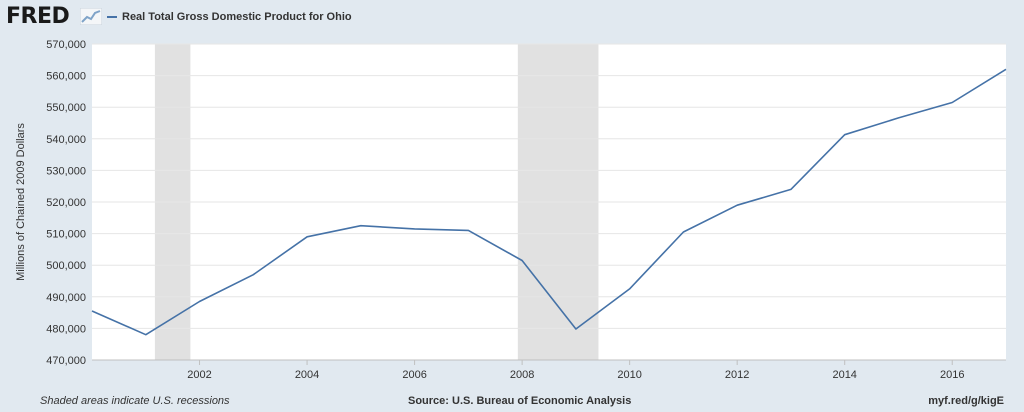 The image size is (1024, 412). What do you see at coordinates (522, 375) in the screenshot?
I see `x-tick-label: 2008` at bounding box center [522, 375].